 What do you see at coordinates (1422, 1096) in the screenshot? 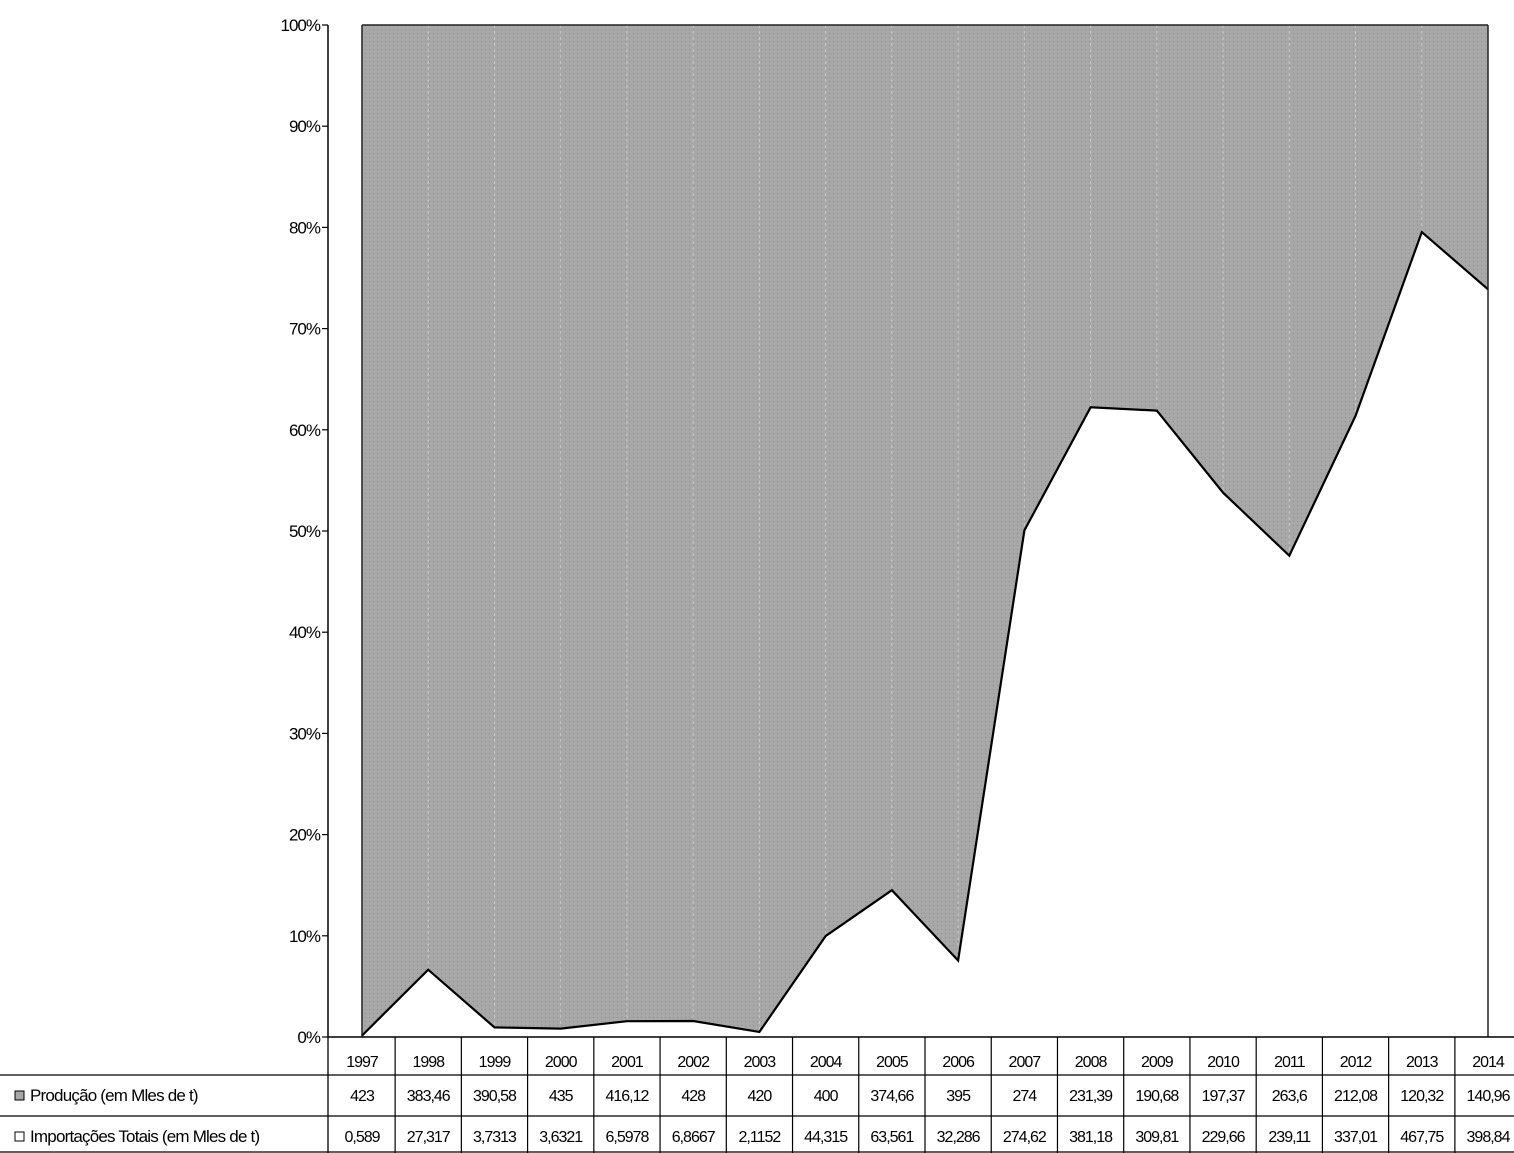
I see `table-cell-value: 120,32` at bounding box center [1422, 1096].